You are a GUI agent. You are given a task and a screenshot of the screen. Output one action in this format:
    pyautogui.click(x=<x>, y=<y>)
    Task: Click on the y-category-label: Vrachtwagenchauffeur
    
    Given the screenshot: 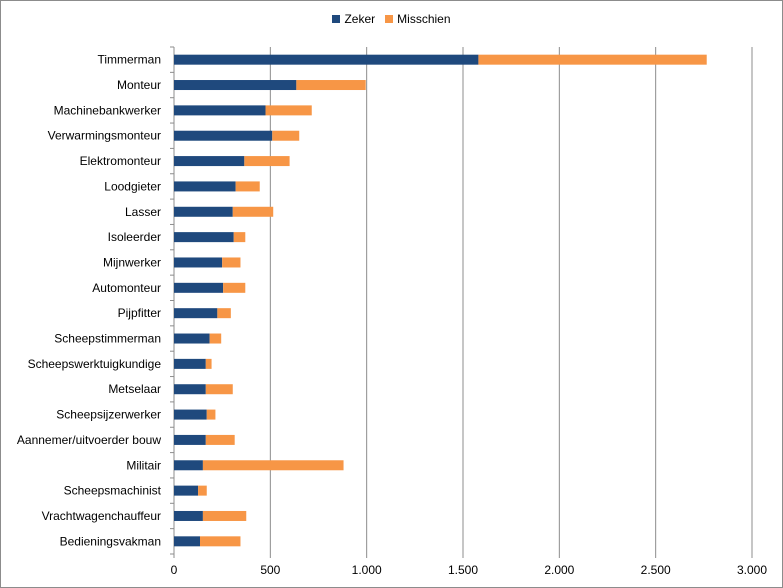 What is the action you would take?
    pyautogui.click(x=101, y=516)
    